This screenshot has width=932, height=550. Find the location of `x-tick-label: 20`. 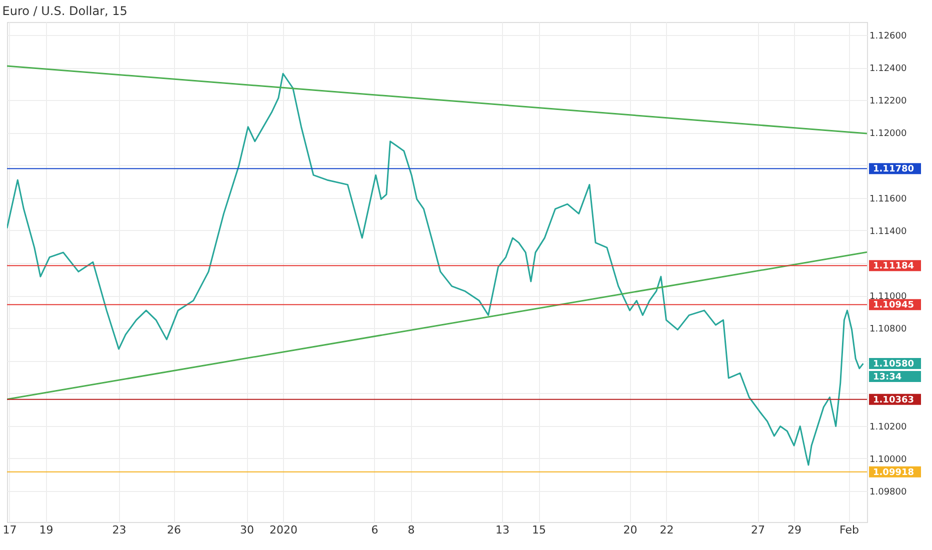

x-tick-label: 20 is located at coordinates (630, 530).